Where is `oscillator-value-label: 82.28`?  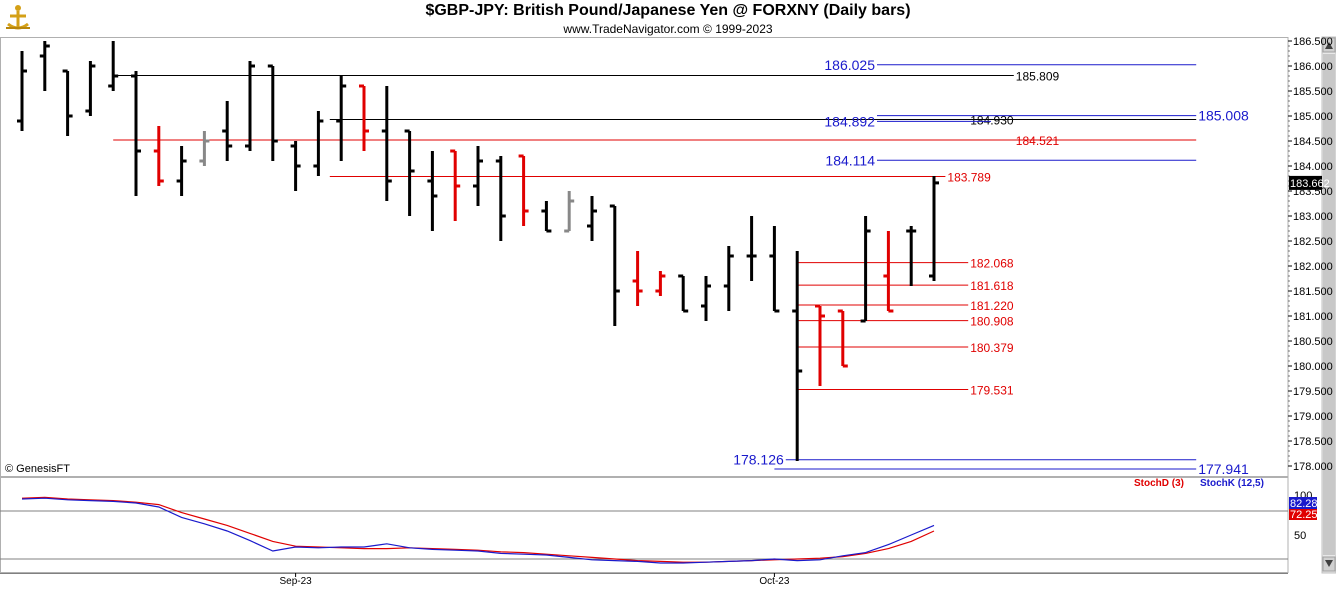 oscillator-value-label: 82.28 is located at coordinates (1304, 504).